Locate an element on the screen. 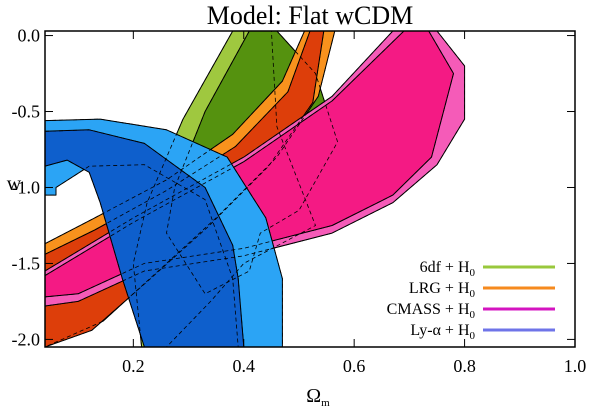 The image size is (600, 407). y-tick-label-4: -2.0 is located at coordinates (26, 339).